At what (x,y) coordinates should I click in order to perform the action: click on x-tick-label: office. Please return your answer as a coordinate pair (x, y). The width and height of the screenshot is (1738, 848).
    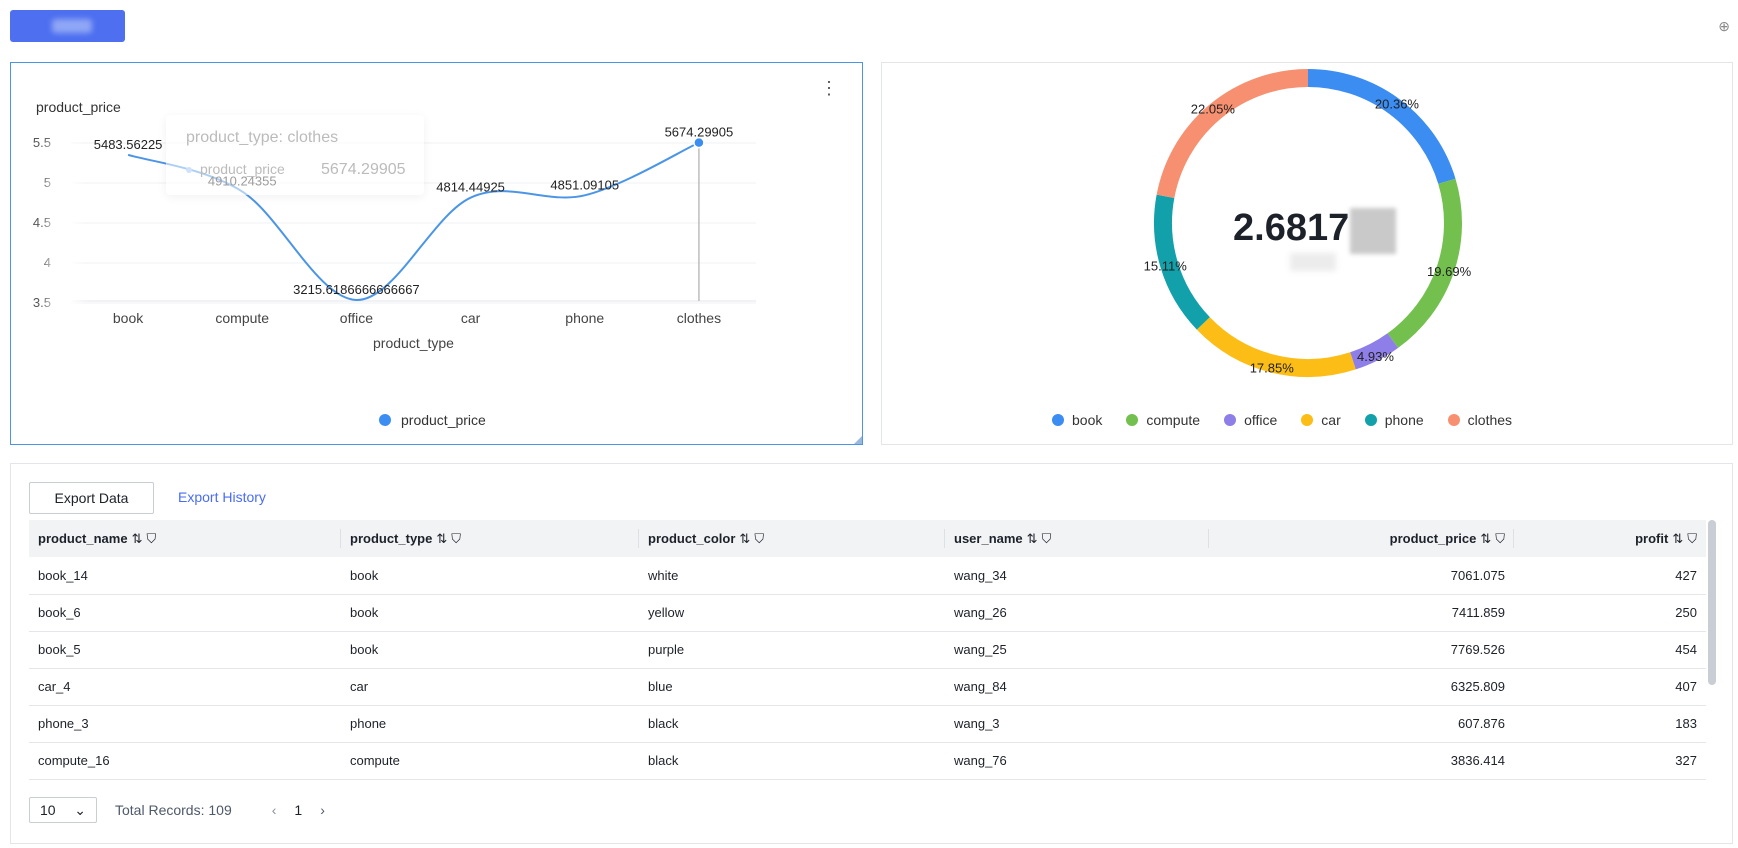
    Looking at the image, I should click on (356, 318).